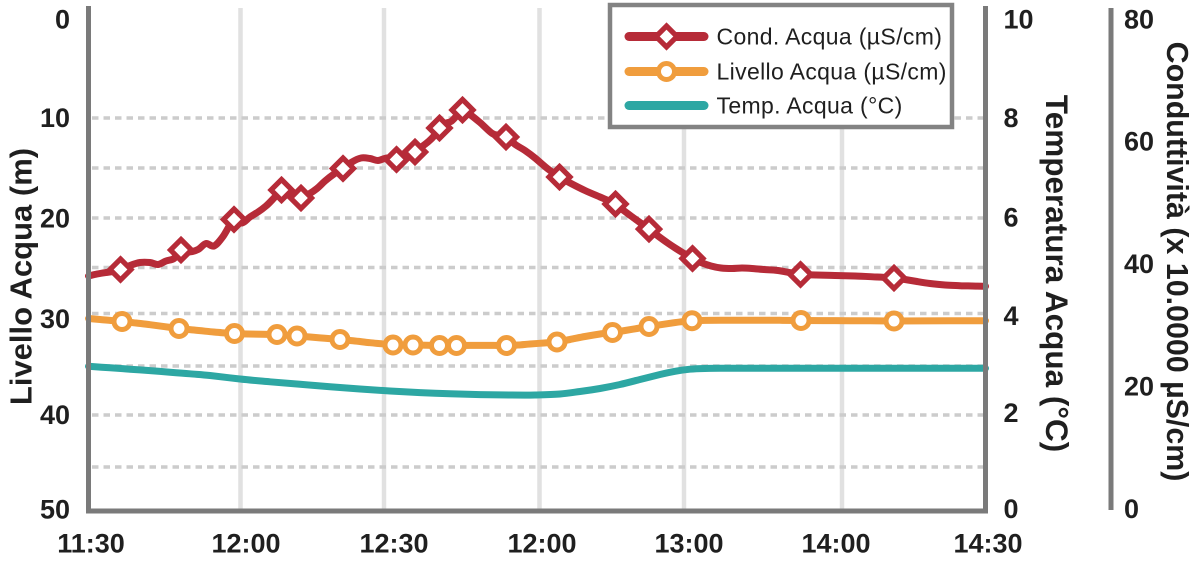 The width and height of the screenshot is (1200, 566). What do you see at coordinates (832, 72) in the screenshot?
I see `svg-text: Livello Acqua (µS/cm)` at bounding box center [832, 72].